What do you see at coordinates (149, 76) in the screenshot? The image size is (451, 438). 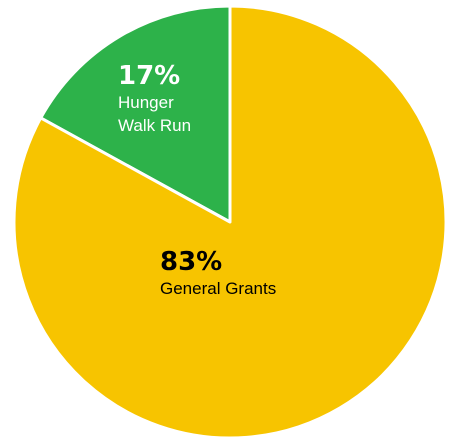 I see `slice-percent-hunger-walk-run: 17%` at bounding box center [149, 76].